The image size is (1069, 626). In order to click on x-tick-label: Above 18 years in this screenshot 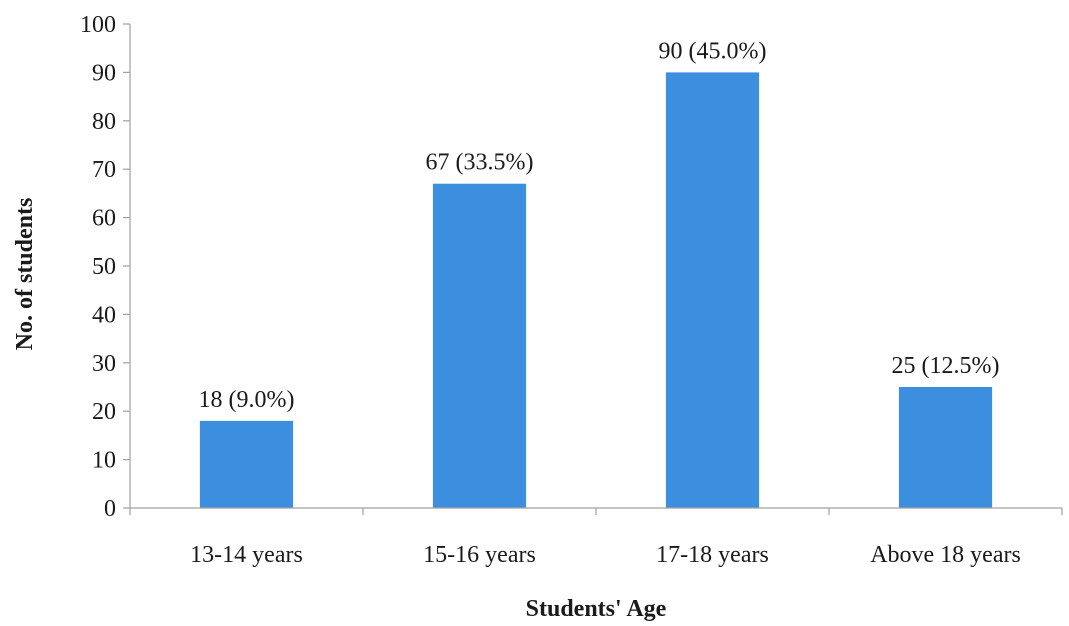, I will do `click(945, 555)`.